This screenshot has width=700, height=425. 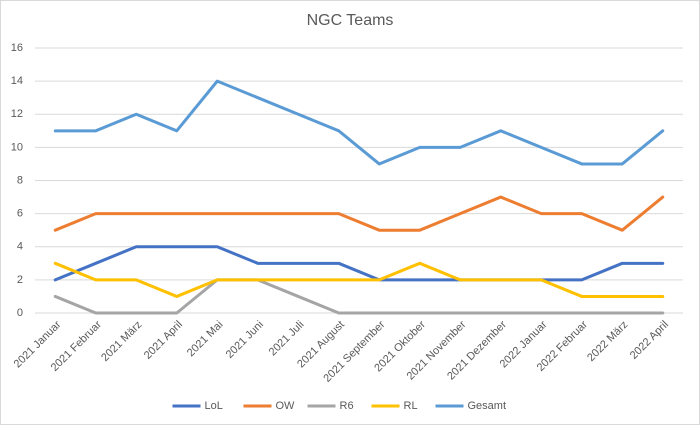 I want to click on y-tick-label: 2, so click(x=20, y=280).